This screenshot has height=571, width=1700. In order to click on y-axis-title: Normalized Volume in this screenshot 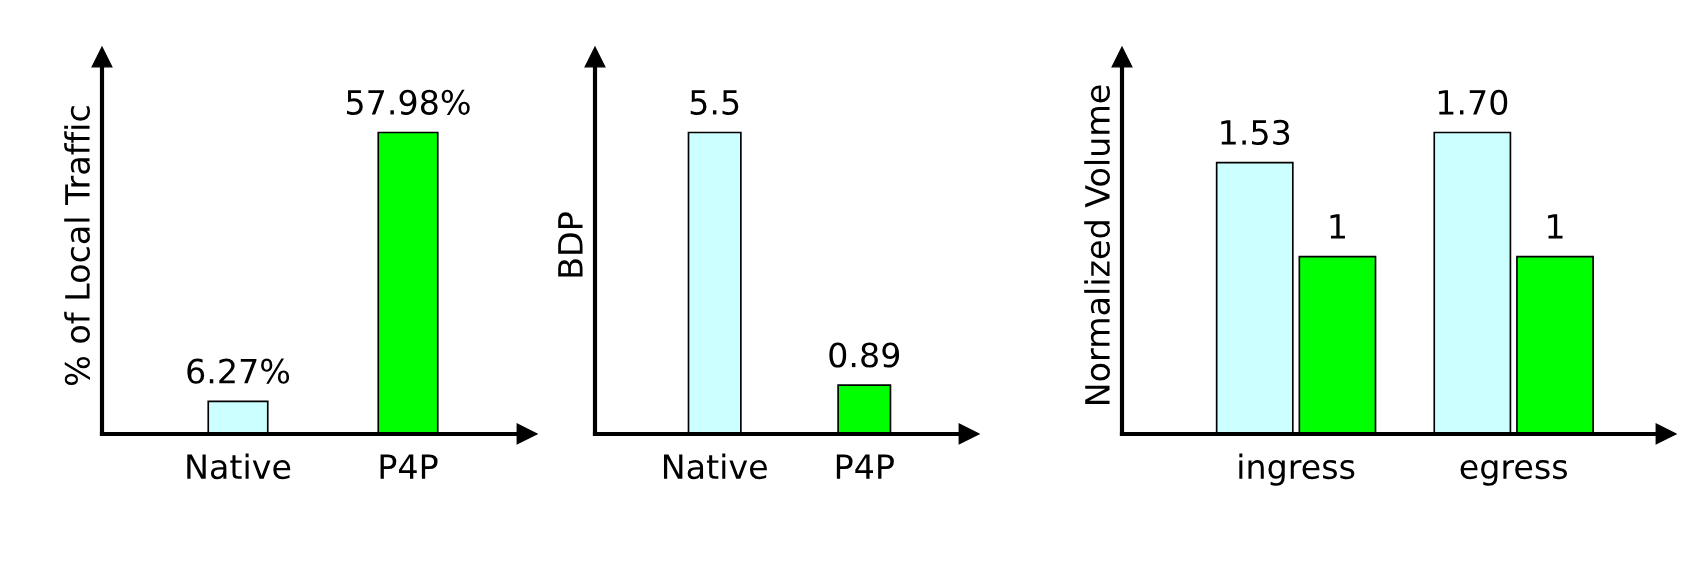, I will do `click(1097, 245)`.